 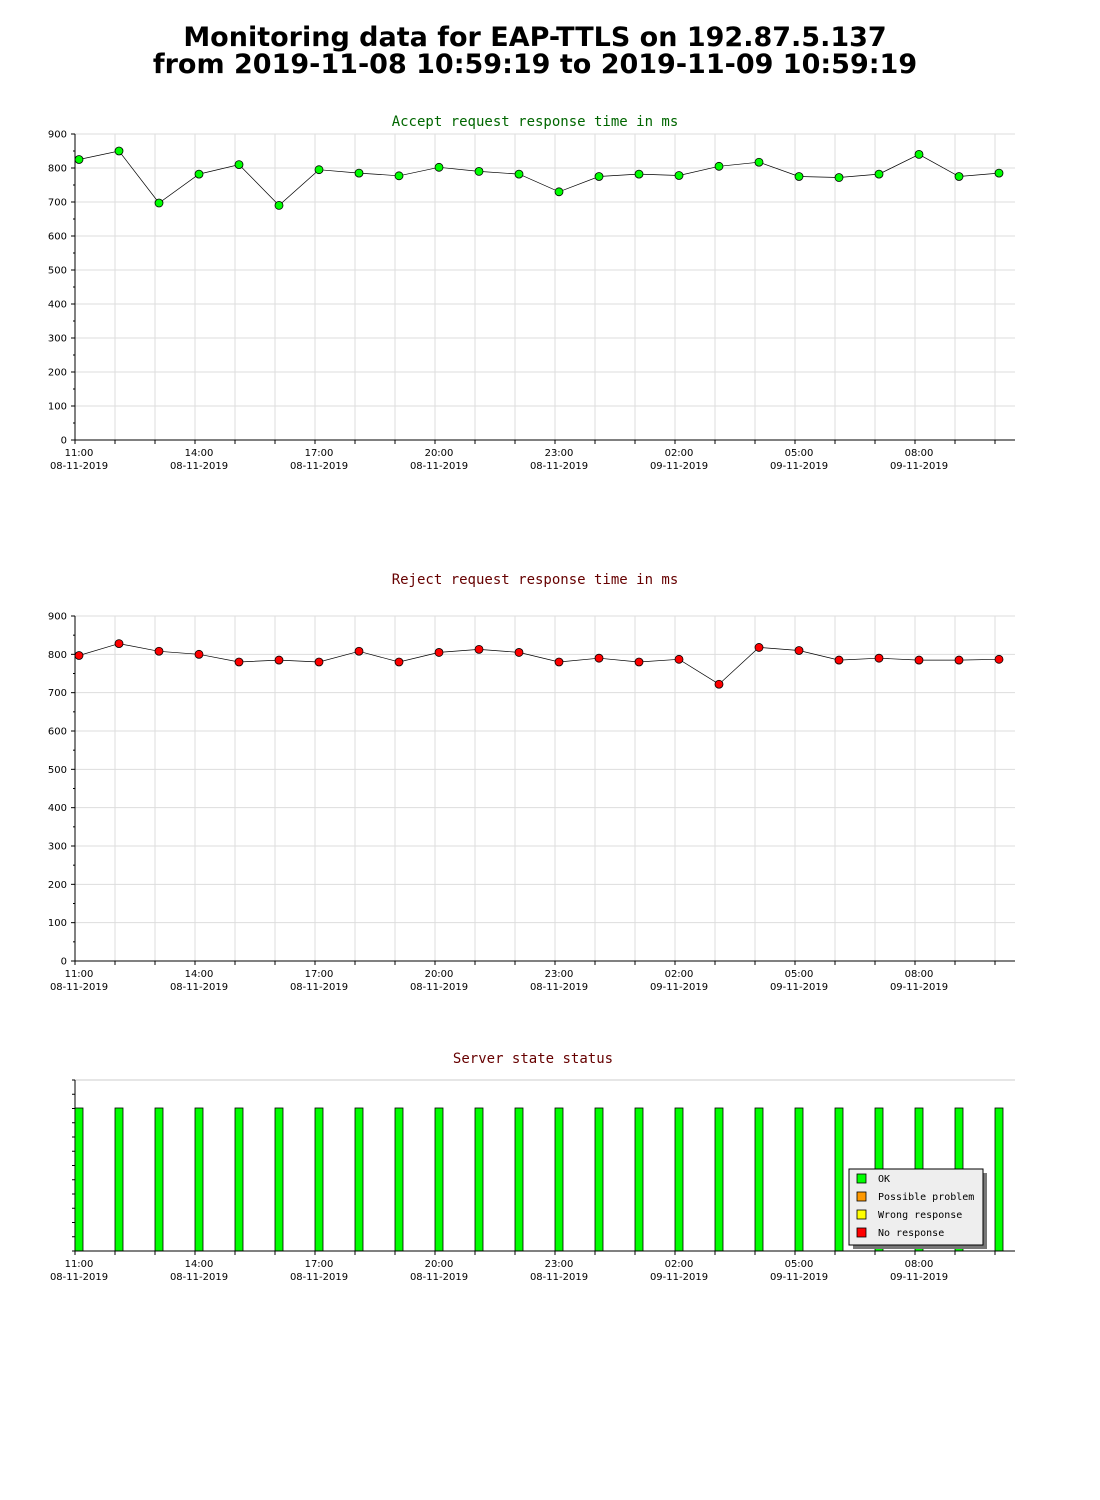 I want to click on x-tick-label: 02:00, so click(x=679, y=453).